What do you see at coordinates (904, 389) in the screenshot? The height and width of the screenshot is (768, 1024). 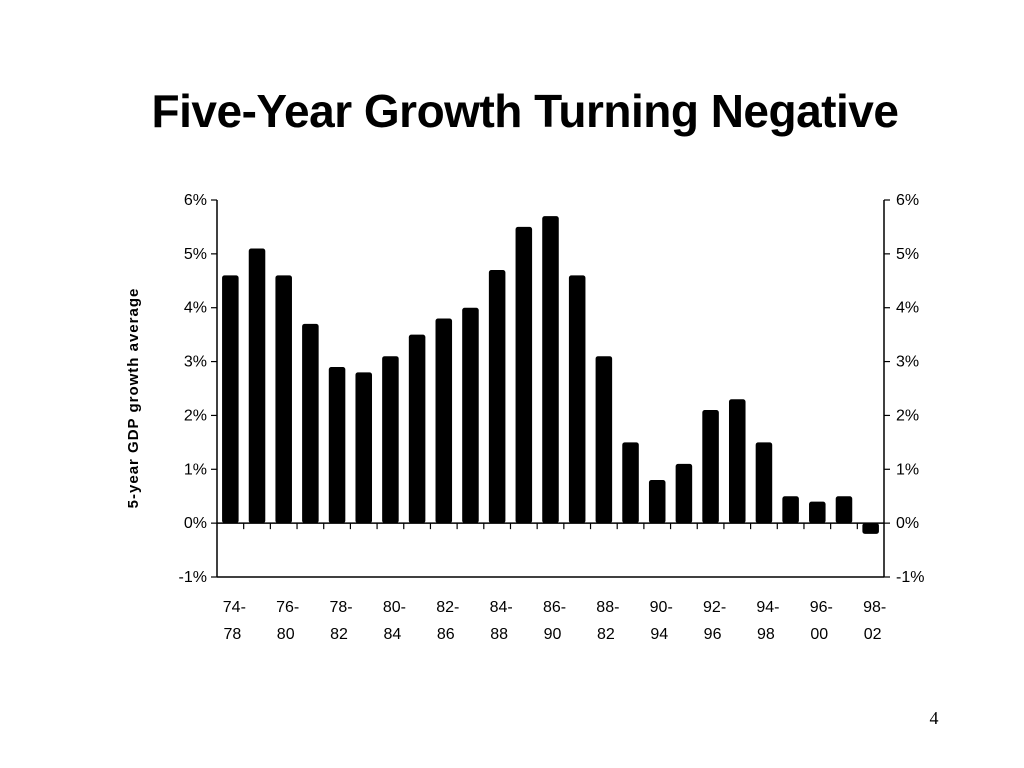 I see `right-y-axis-ticks: -1% 0% 1% 2% 3% 4% 5% 6%` at bounding box center [904, 389].